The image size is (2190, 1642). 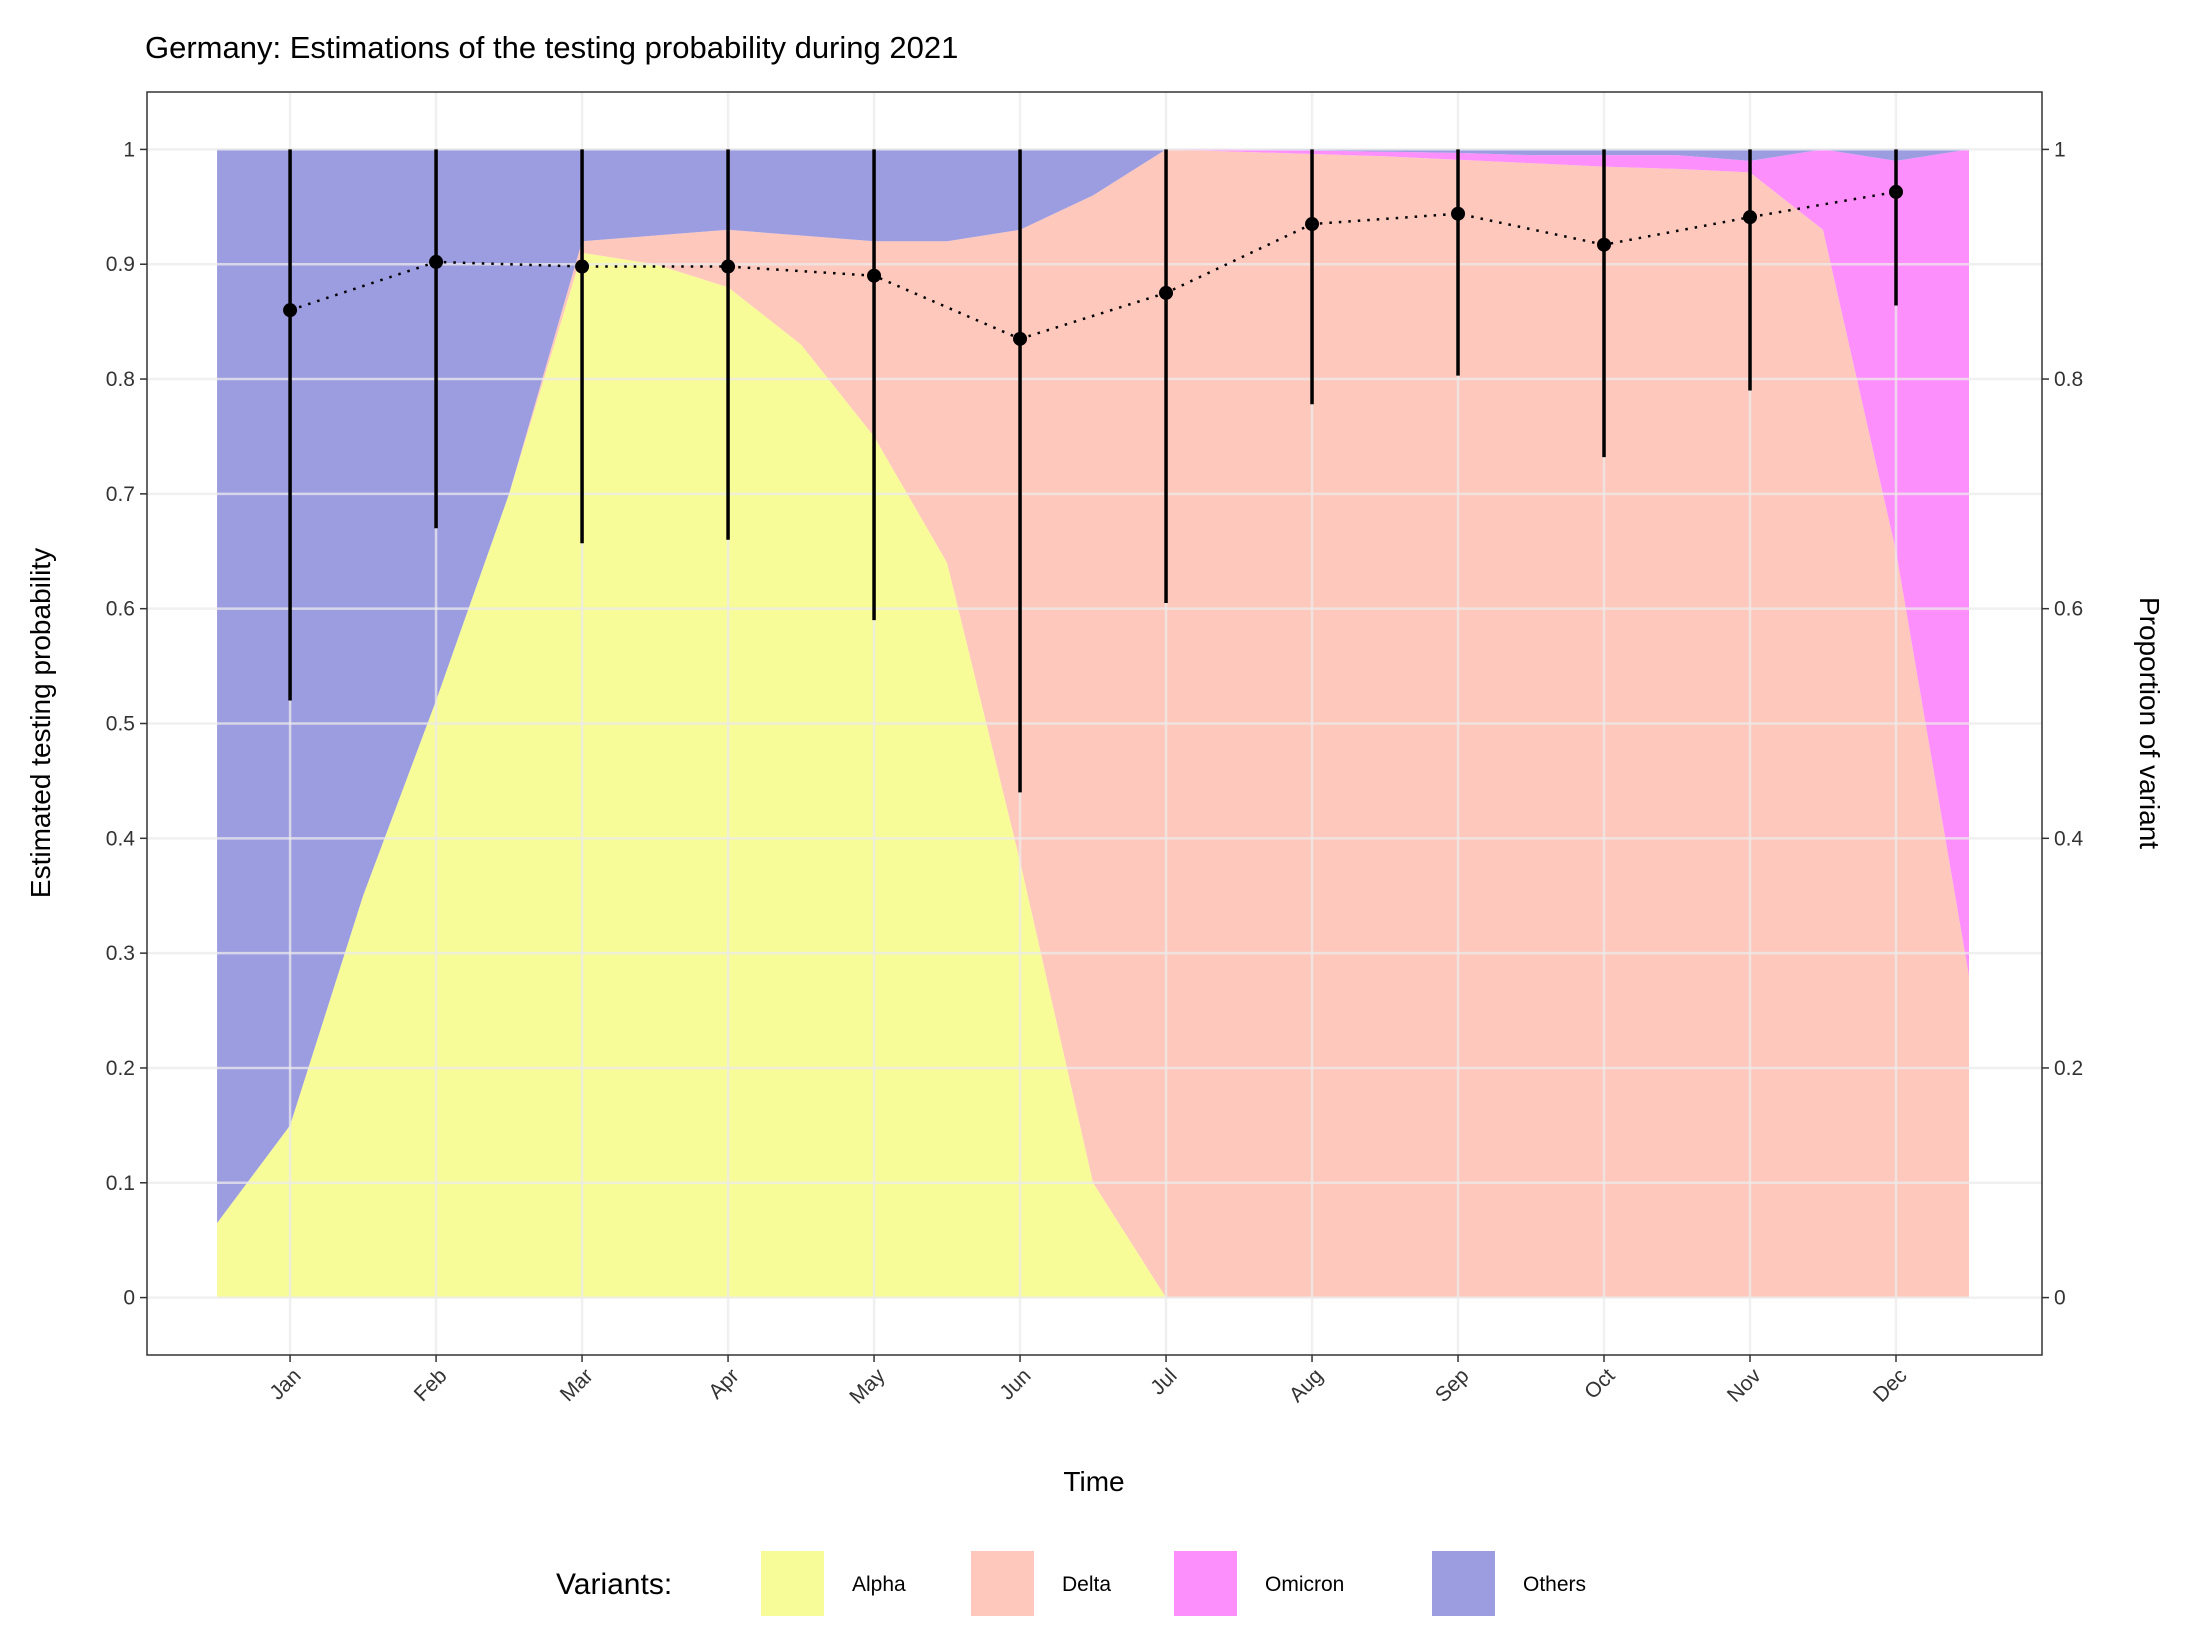 I want to click on legend-label: Omicron, so click(x=1304, y=1584).